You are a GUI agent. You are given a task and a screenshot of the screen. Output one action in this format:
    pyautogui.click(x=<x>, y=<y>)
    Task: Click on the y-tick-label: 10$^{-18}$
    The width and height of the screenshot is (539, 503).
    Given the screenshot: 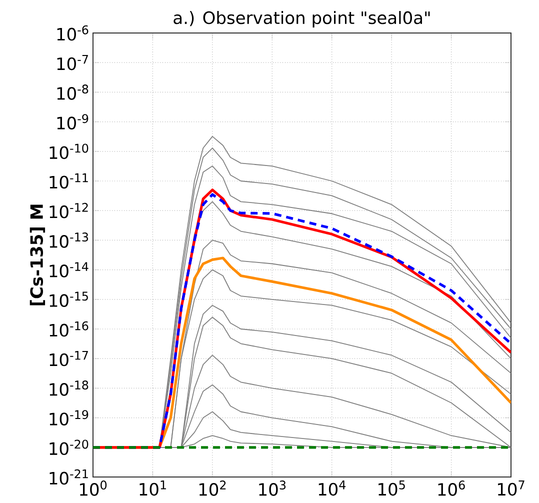 What is the action you would take?
    pyautogui.click(x=69, y=388)
    